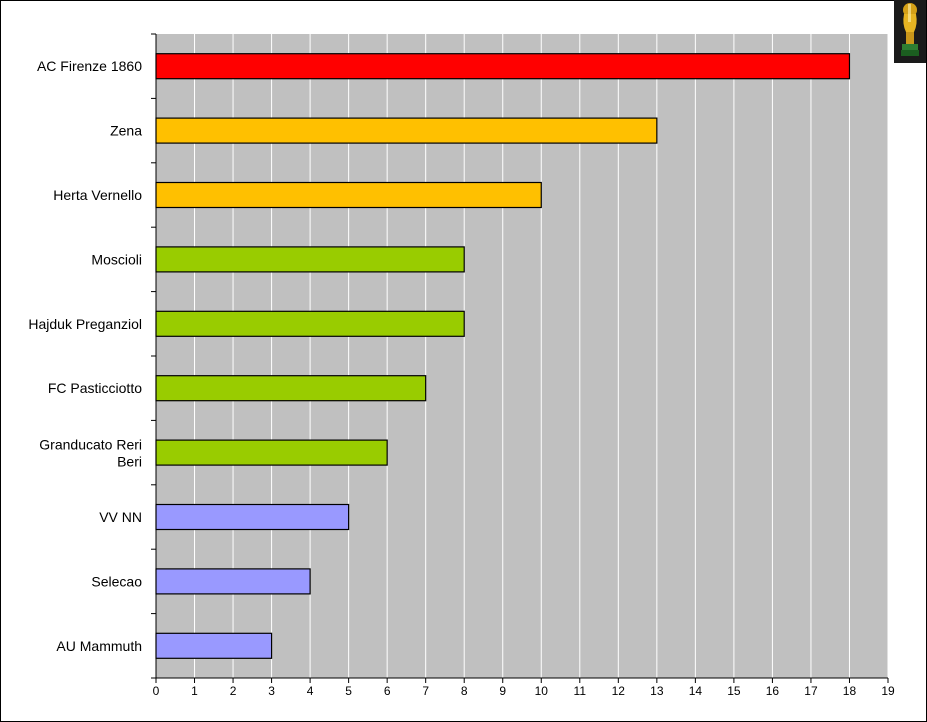 This screenshot has height=722, width=927. I want to click on x-tick-label: 5, so click(348, 691).